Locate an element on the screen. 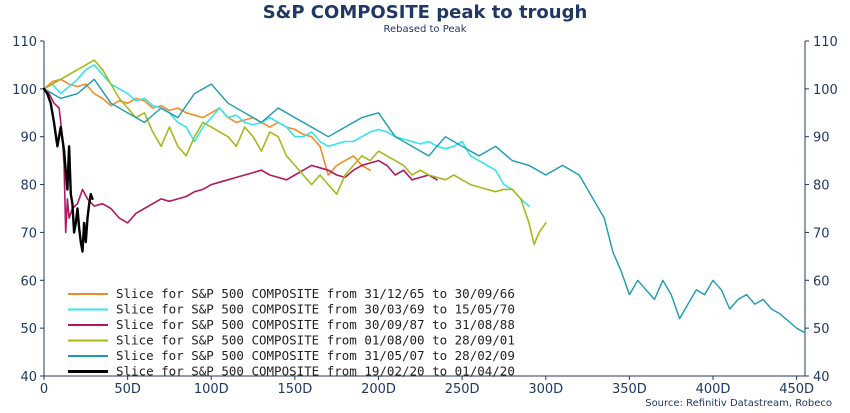  x-tick-label: 350D is located at coordinates (629, 389).